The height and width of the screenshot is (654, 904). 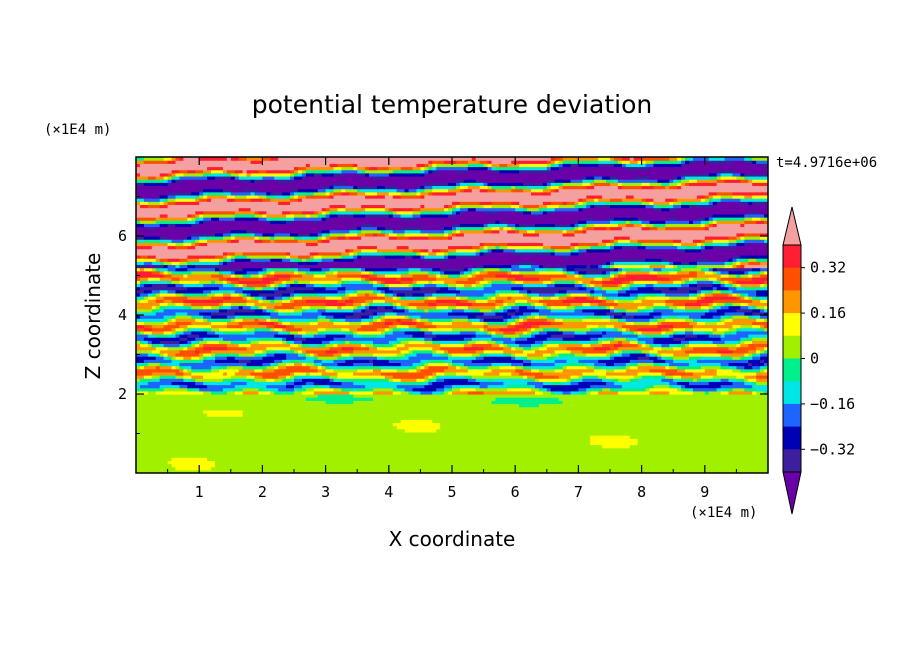 What do you see at coordinates (818, 360) in the screenshot?
I see `colorbar: 0.320.160−0.16−0.32` at bounding box center [818, 360].